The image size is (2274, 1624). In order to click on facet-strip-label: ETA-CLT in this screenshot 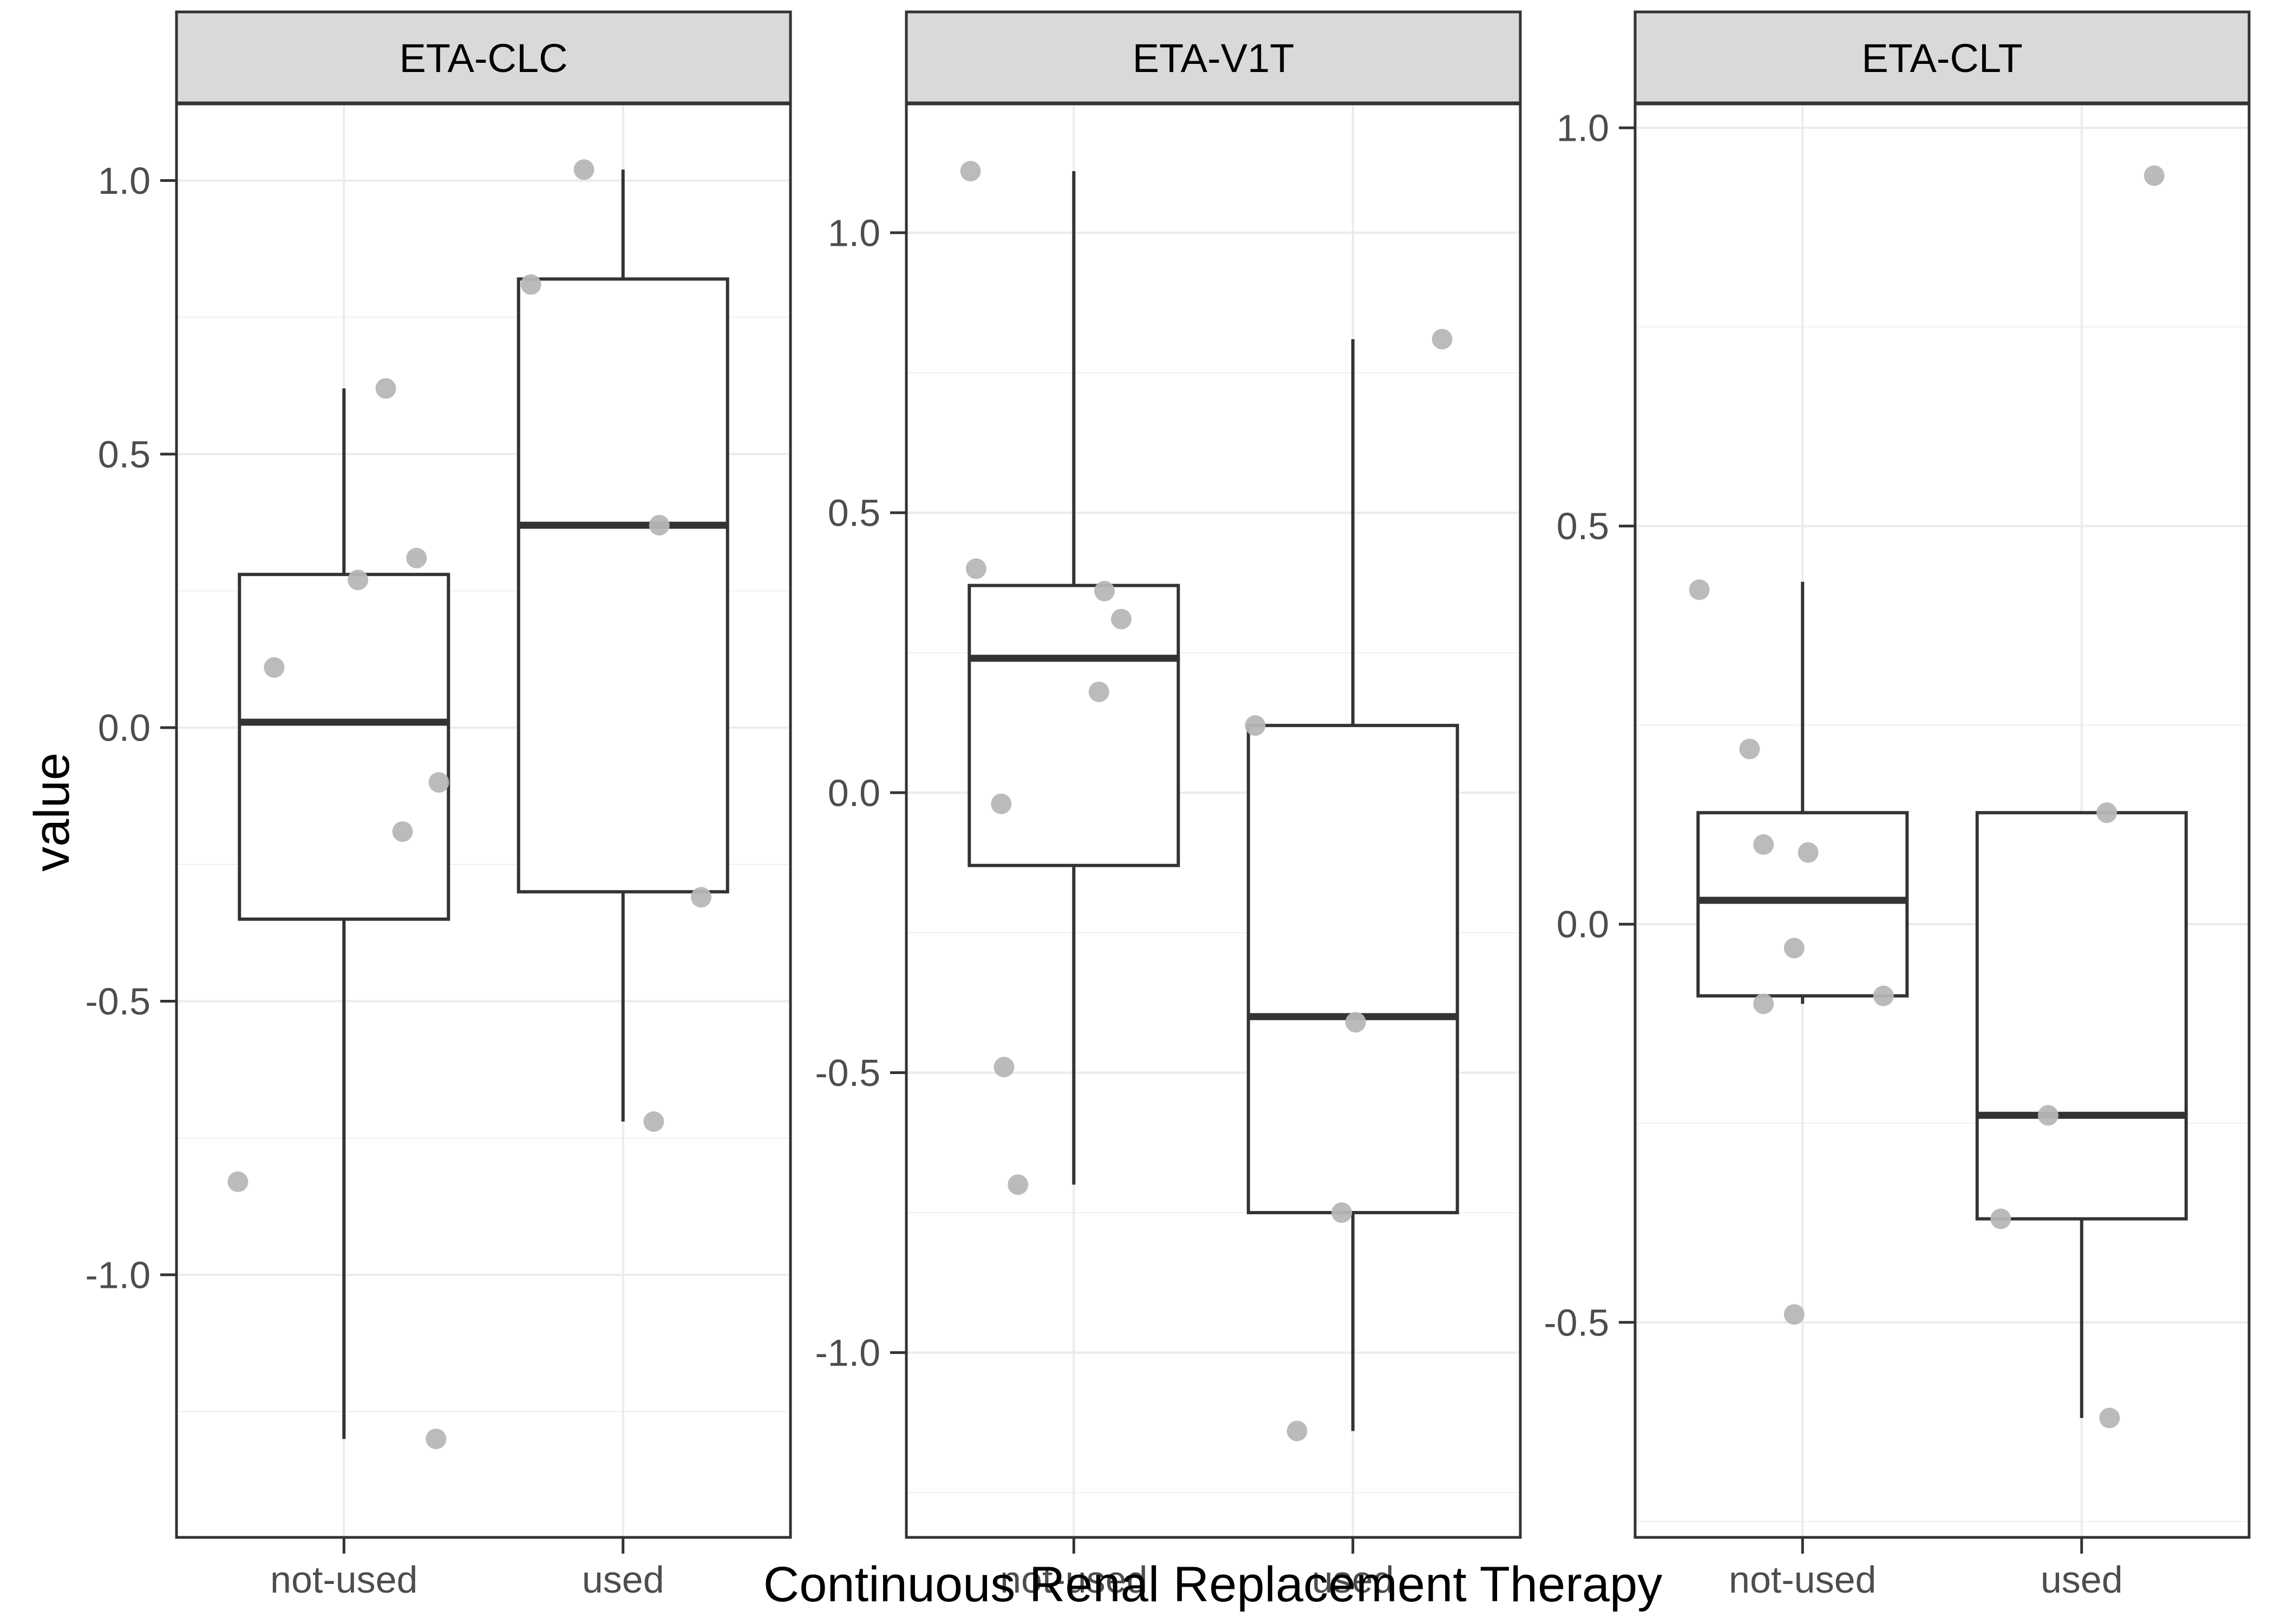, I will do `click(1942, 58)`.